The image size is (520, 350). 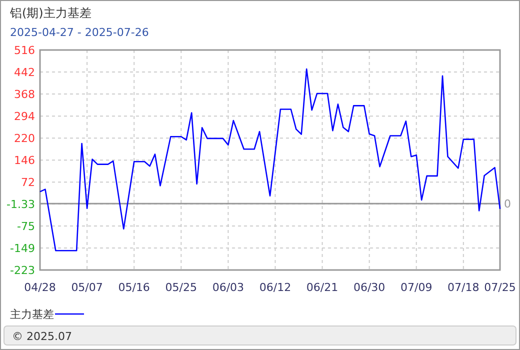 I want to click on x-tick-label: 05/25, so click(x=181, y=287).